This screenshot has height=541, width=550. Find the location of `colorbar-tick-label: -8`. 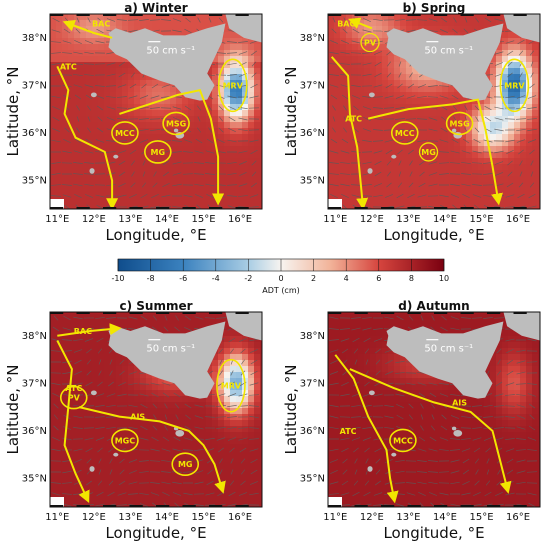

colorbar-tick-label: -8 is located at coordinates (151, 278).